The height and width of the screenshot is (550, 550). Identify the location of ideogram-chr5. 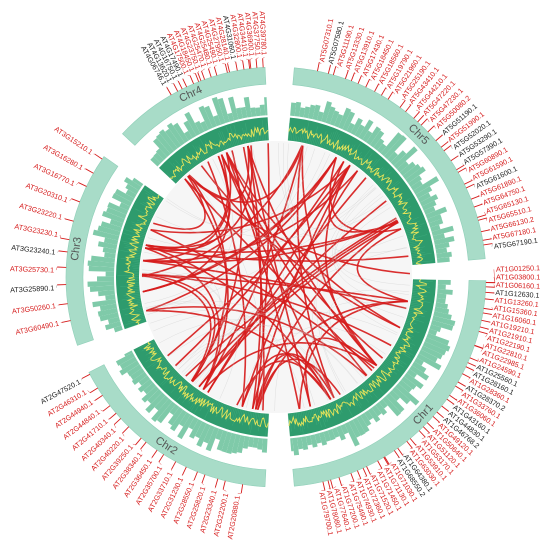
(389, 164).